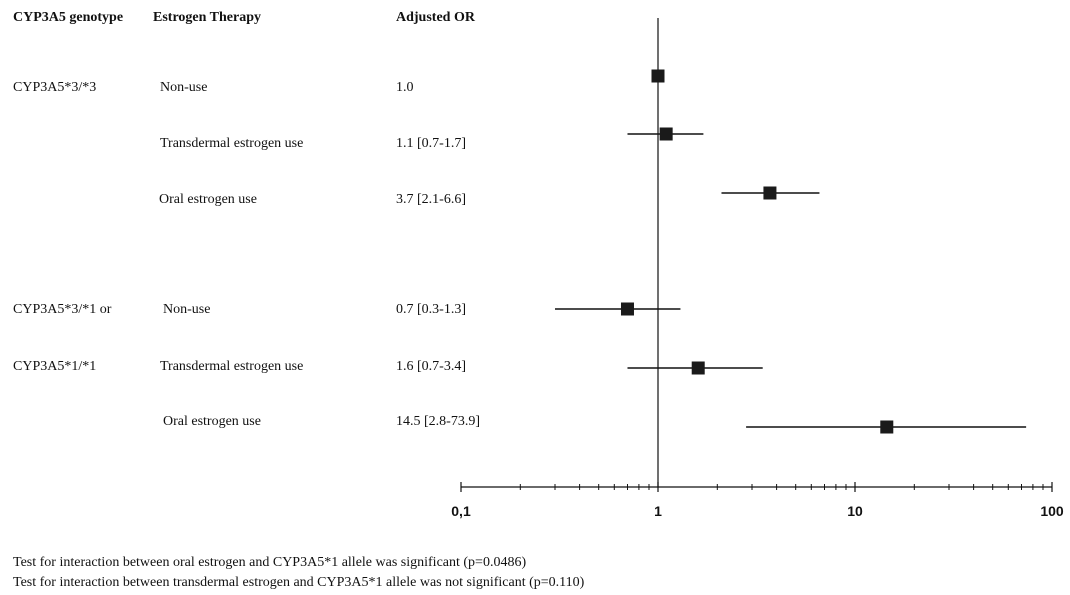 The width and height of the screenshot is (1070, 595). What do you see at coordinates (435, 17) in the screenshot?
I see `header-adjusted-or: Adjusted OR` at bounding box center [435, 17].